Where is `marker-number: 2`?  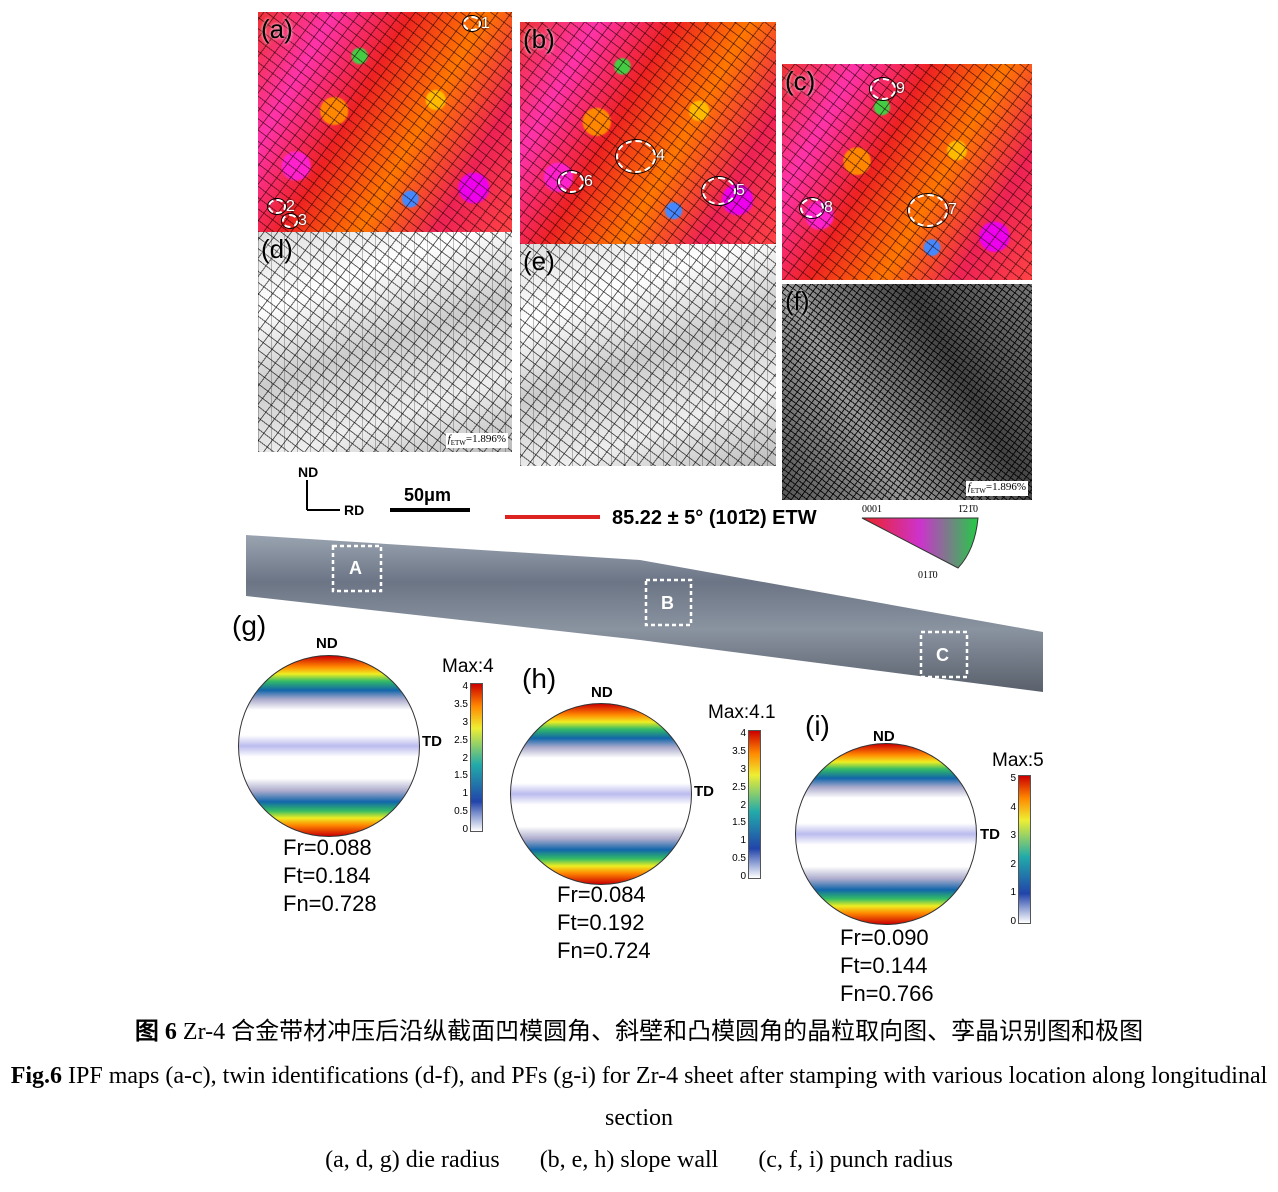
marker-number: 2 is located at coordinates (290, 206).